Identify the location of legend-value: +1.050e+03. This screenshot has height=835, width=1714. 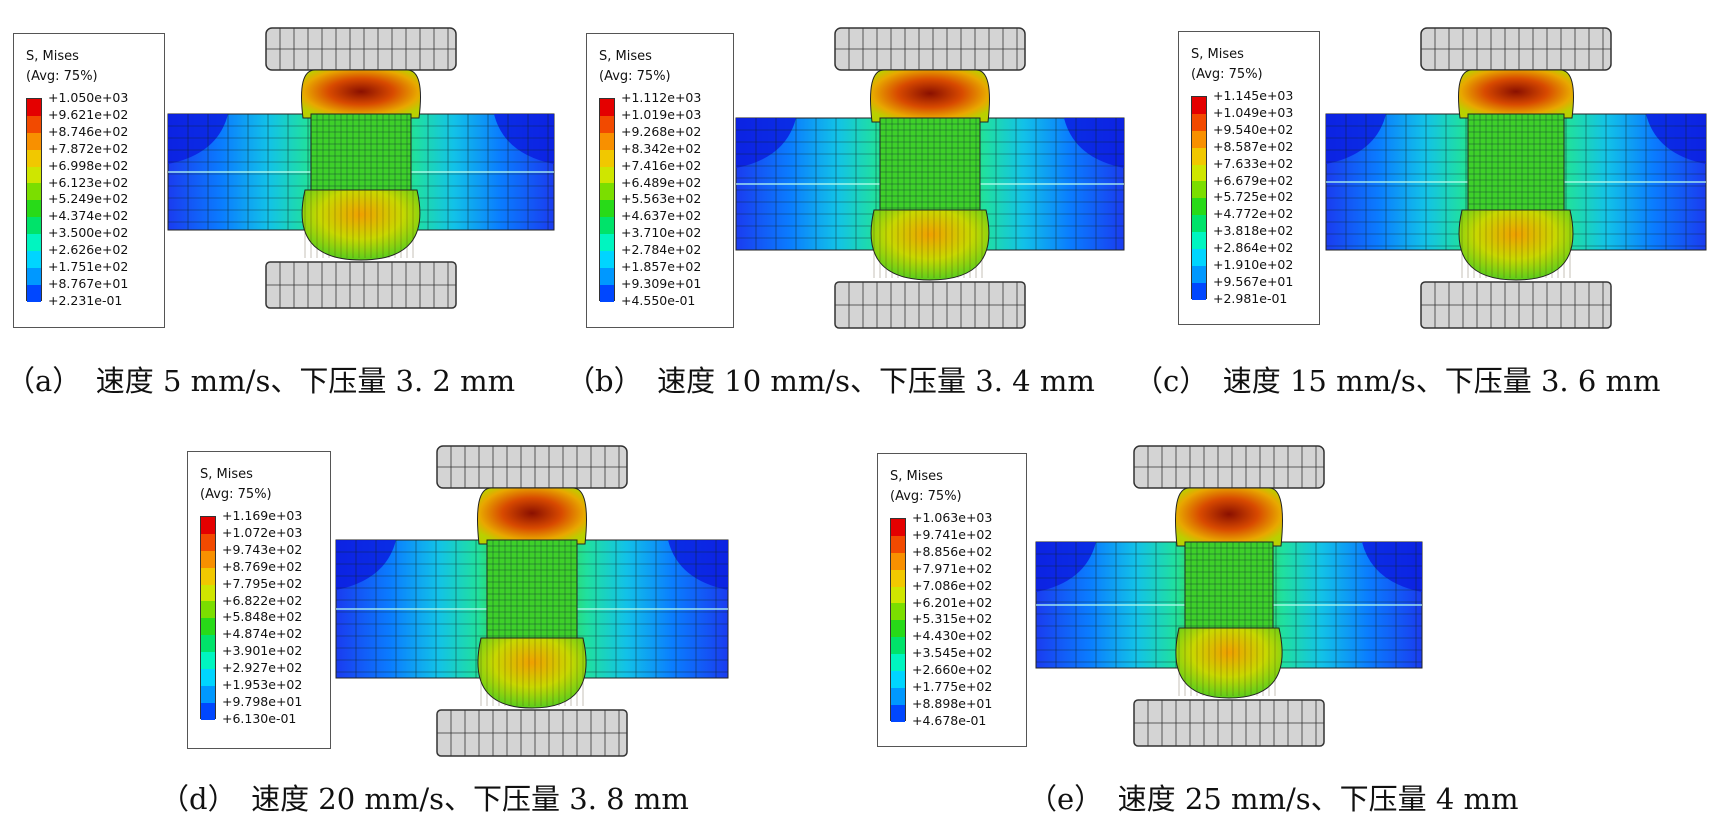
(88, 97).